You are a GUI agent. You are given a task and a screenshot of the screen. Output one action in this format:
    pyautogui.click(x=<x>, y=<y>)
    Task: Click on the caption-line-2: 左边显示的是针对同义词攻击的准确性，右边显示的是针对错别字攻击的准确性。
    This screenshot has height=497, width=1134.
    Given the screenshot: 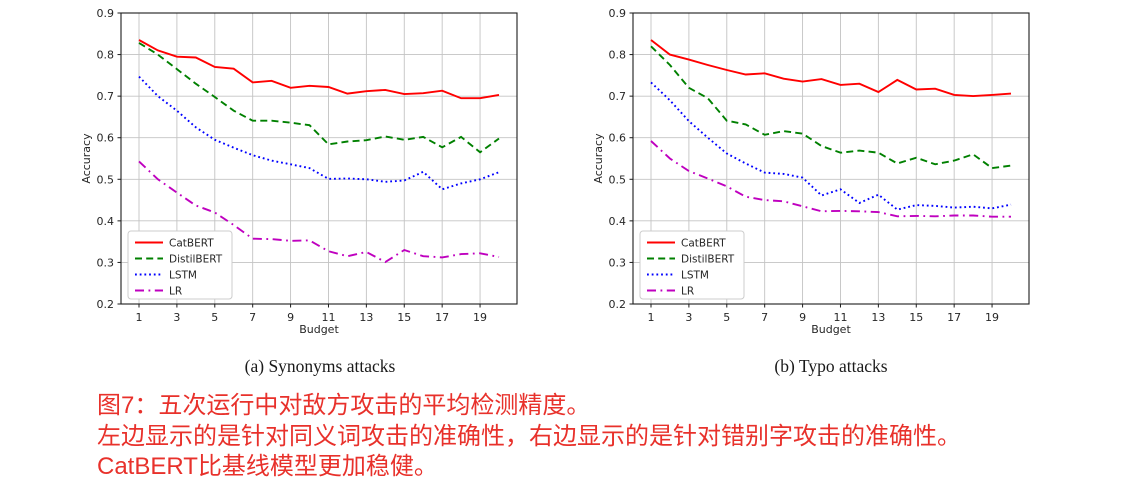 What is the action you would take?
    pyautogui.click(x=529, y=436)
    